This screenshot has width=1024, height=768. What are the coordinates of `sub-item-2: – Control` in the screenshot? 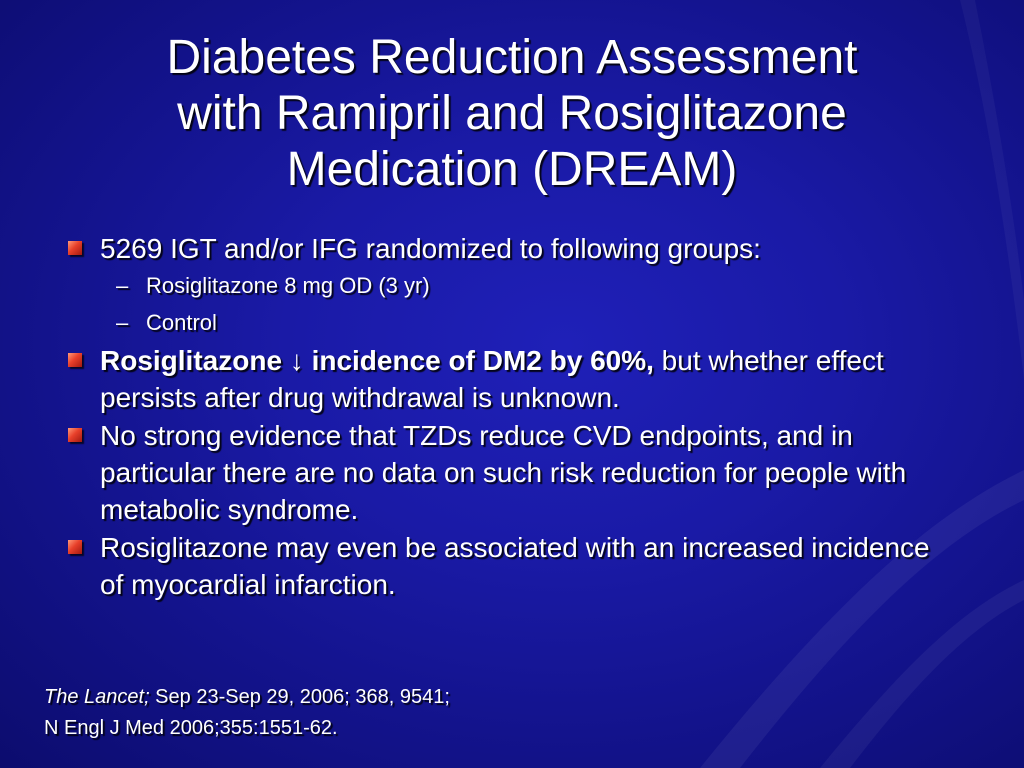 It's located at (510, 322).